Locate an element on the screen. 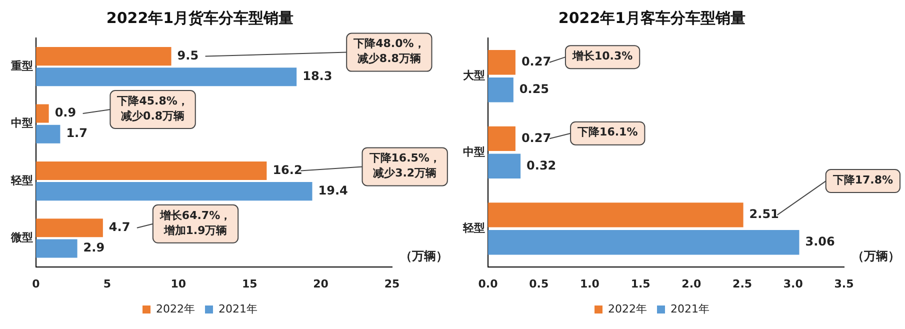 The image size is (905, 329). x-tick-label: 0.5 is located at coordinates (539, 283).